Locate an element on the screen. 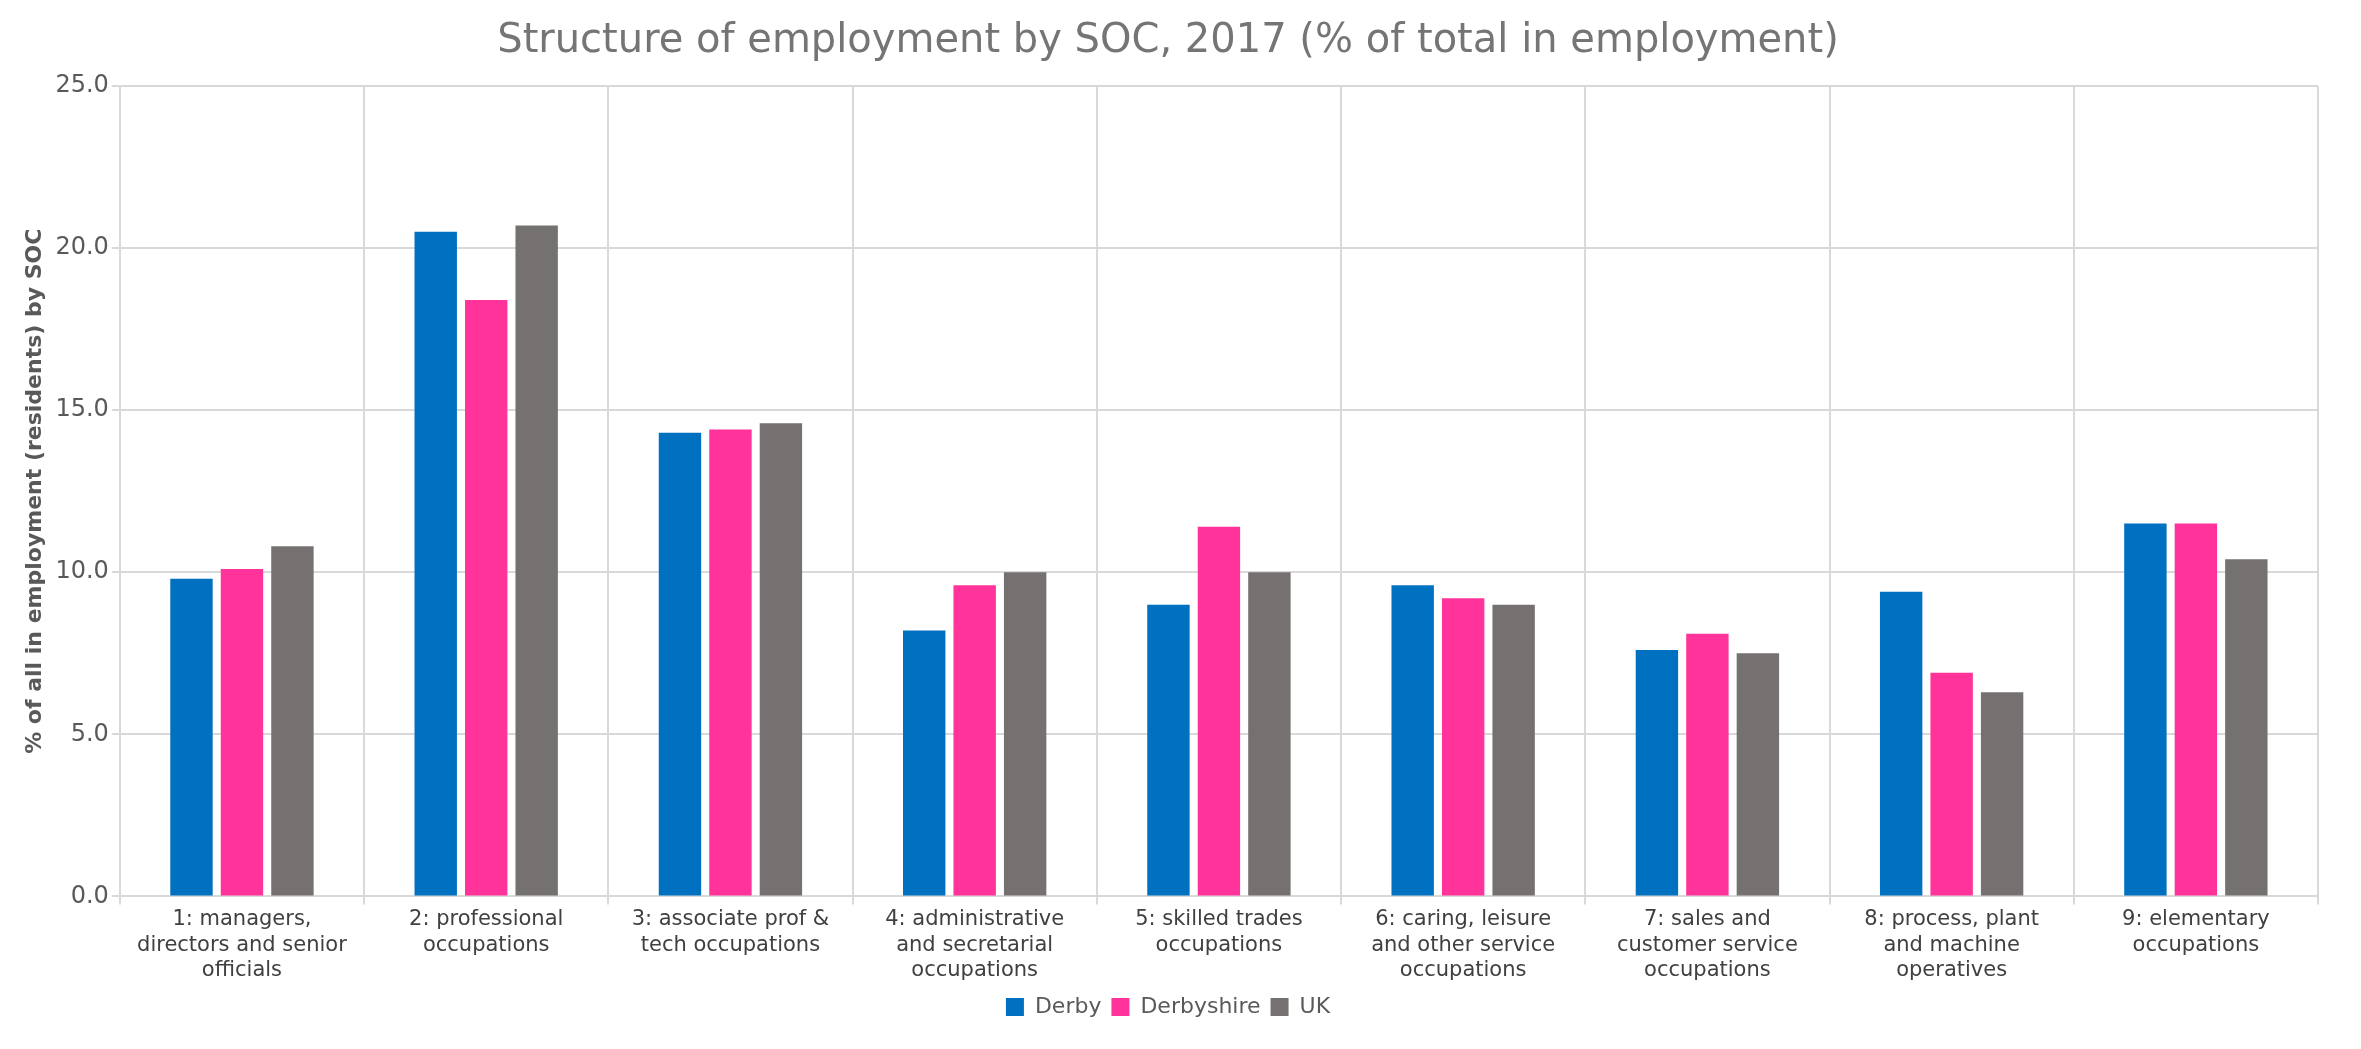 The image size is (2361, 1049). y-tick-label: 5.0 is located at coordinates (89, 732).